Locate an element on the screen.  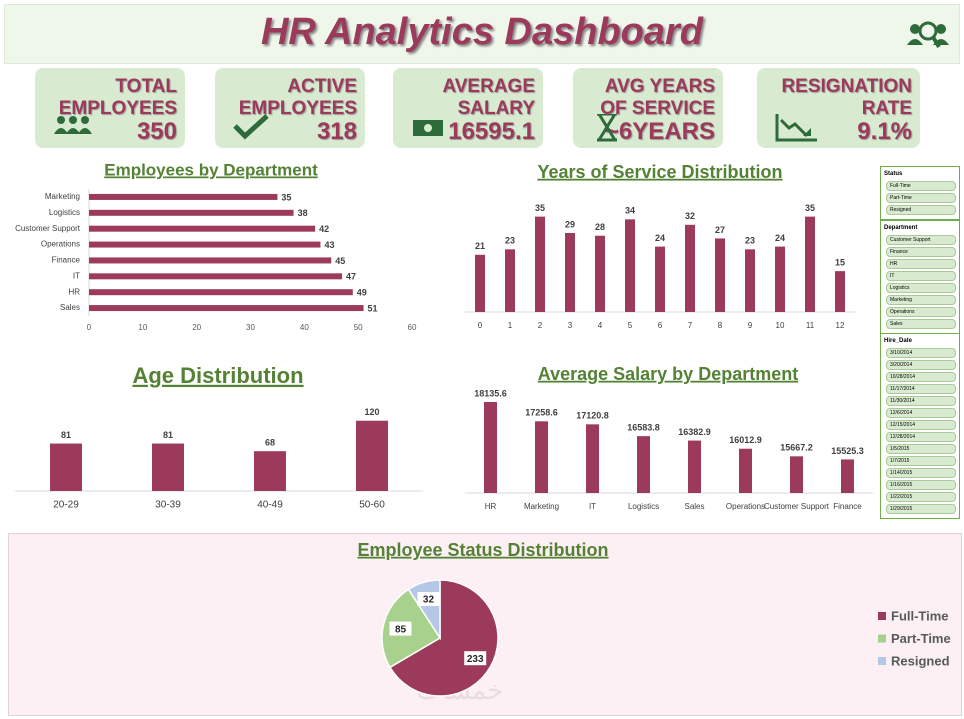
value-label: 17258.6 is located at coordinates (541, 413).